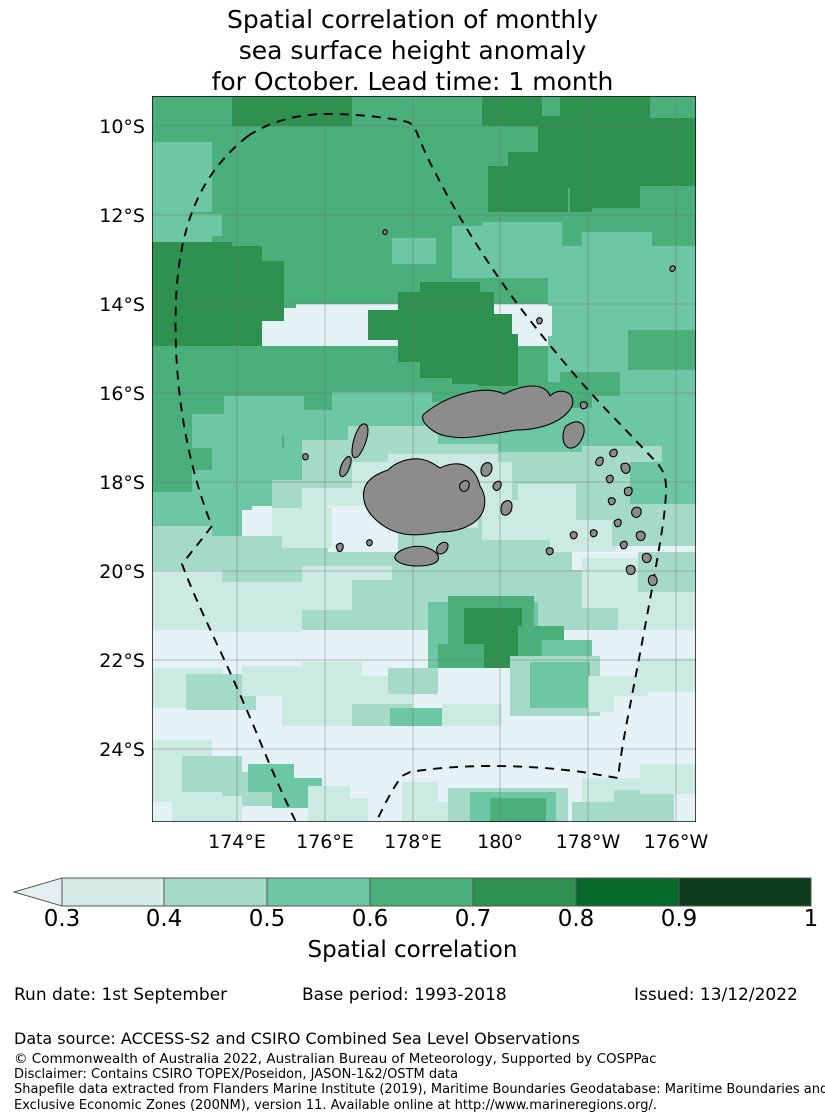 This screenshot has height=1114, width=825. What do you see at coordinates (412, 81) in the screenshot?
I see `title-line-3: for October. Lead time: 1 month` at bounding box center [412, 81].